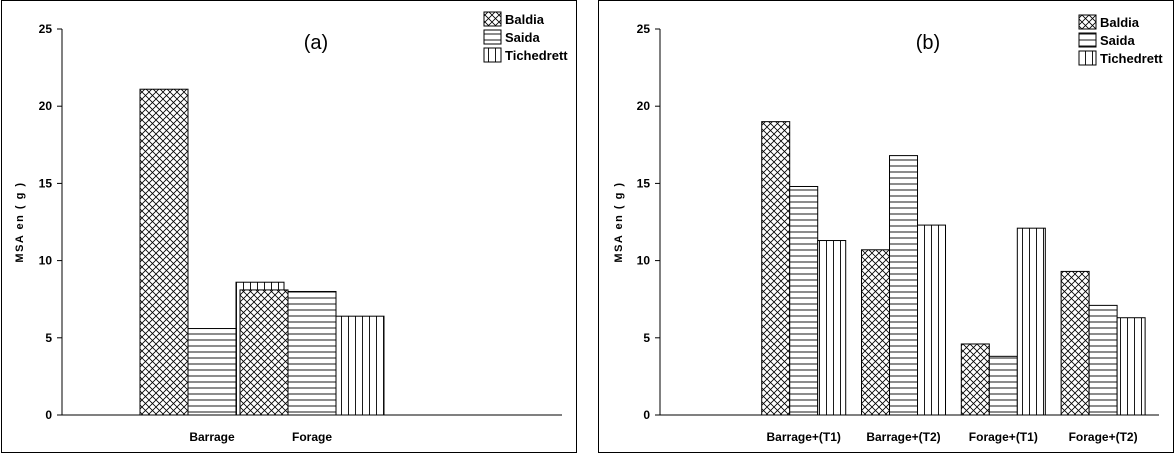  I want to click on x-tick-label: Forage, so click(312, 437).